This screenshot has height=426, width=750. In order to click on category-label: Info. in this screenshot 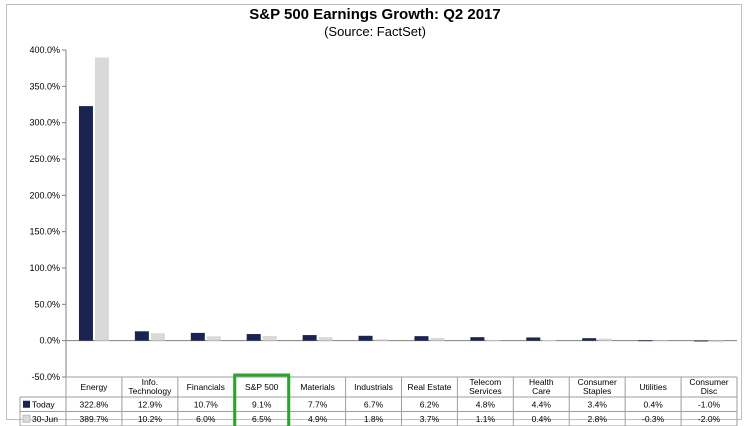, I will do `click(150, 382)`.